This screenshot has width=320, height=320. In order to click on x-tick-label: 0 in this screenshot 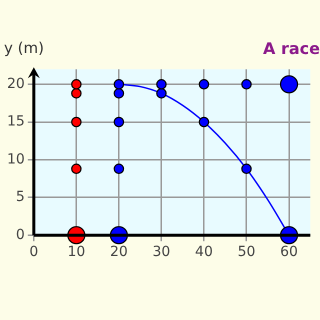, I will do `click(33, 252)`.